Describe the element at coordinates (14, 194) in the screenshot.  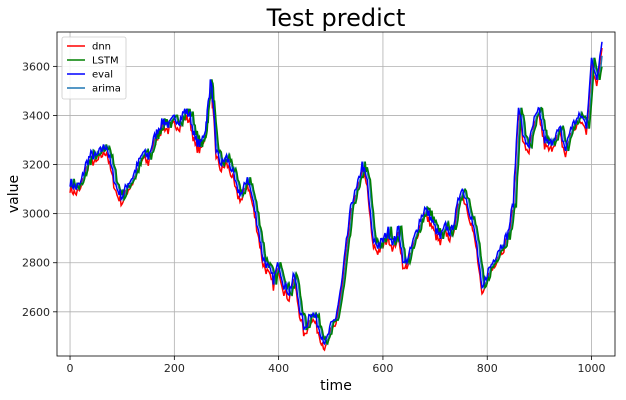
I see `y-axis-label: value` at that location.